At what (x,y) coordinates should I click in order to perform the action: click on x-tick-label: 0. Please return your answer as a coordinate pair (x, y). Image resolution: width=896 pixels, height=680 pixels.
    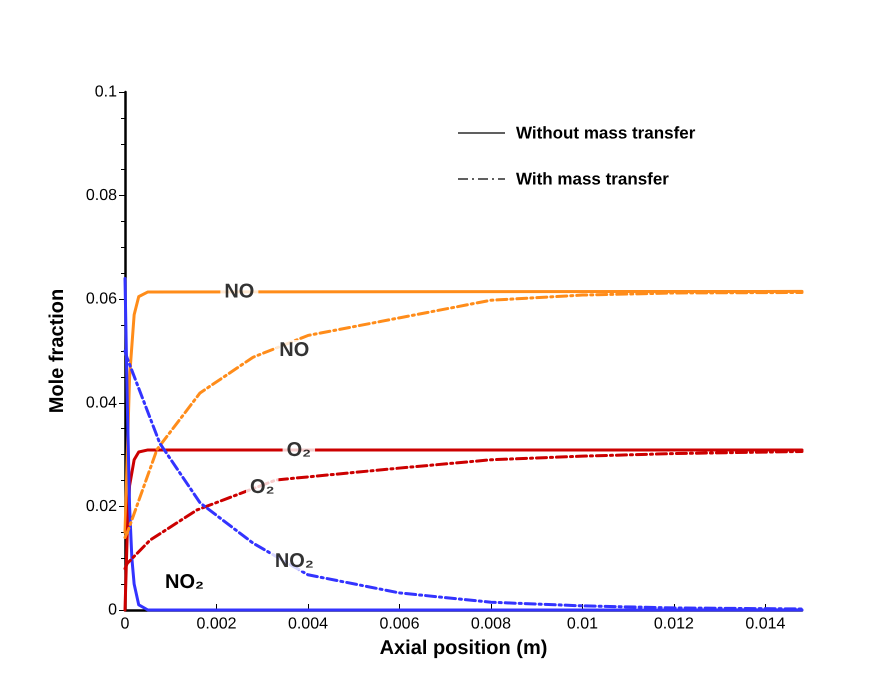
    Looking at the image, I should click on (125, 624).